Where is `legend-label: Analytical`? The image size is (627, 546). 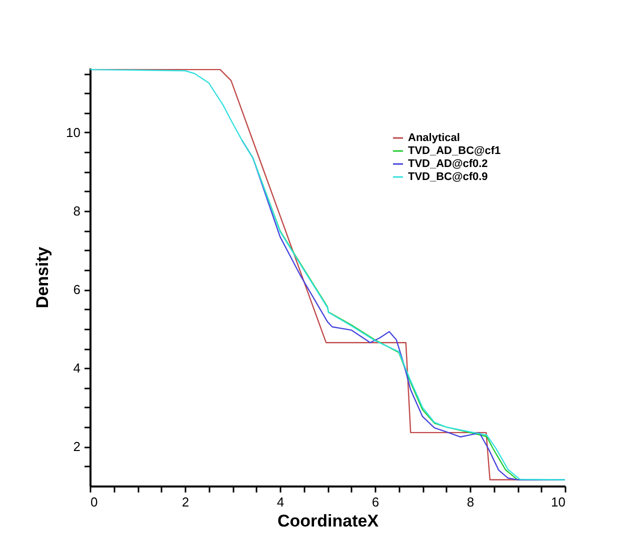
legend-label: Analytical is located at coordinates (434, 138).